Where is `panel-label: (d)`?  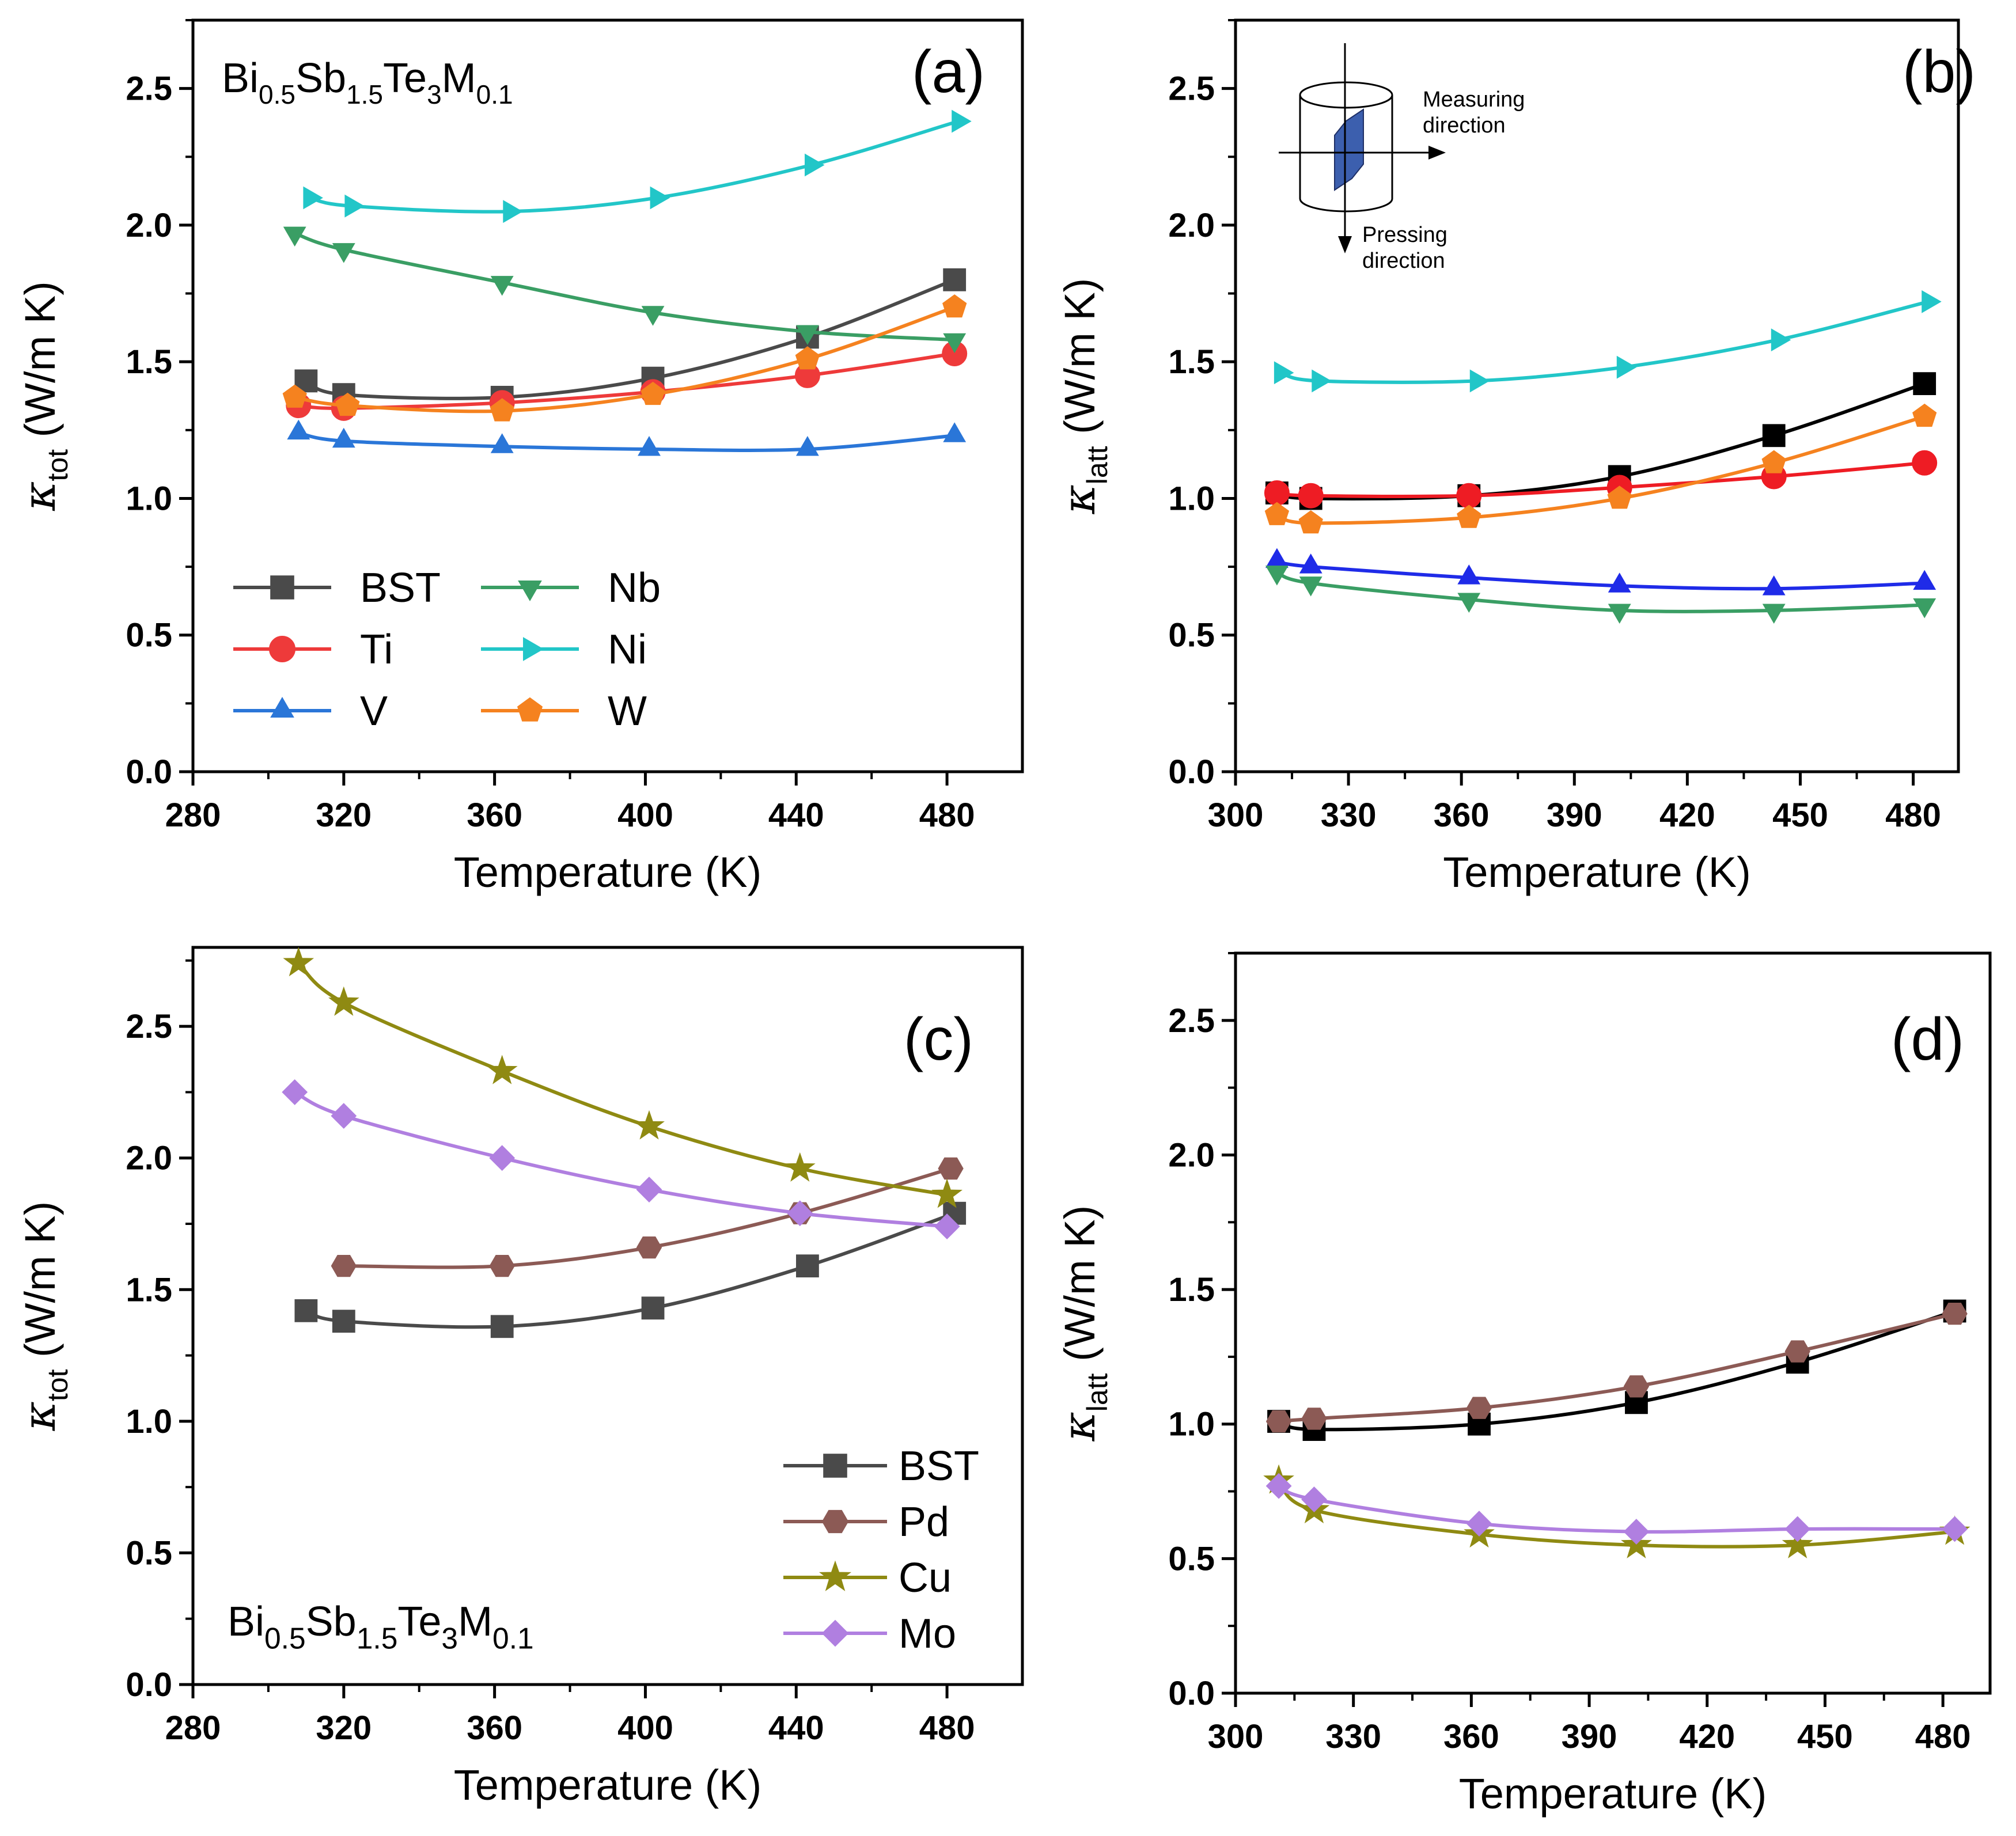 panel-label: (d) is located at coordinates (1927, 1039).